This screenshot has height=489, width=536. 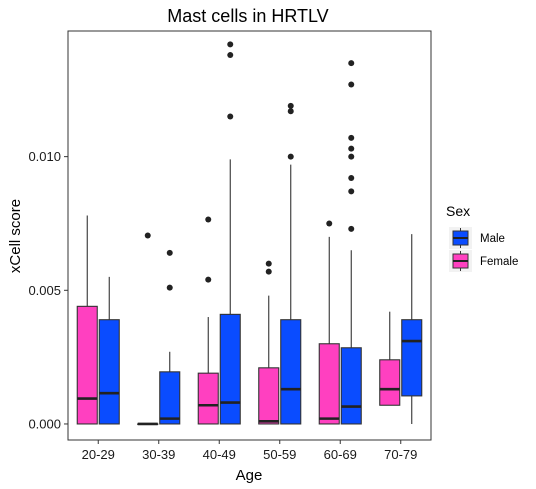 What do you see at coordinates (44, 423) in the screenshot?
I see `y-tick-label: 0.000` at bounding box center [44, 423].